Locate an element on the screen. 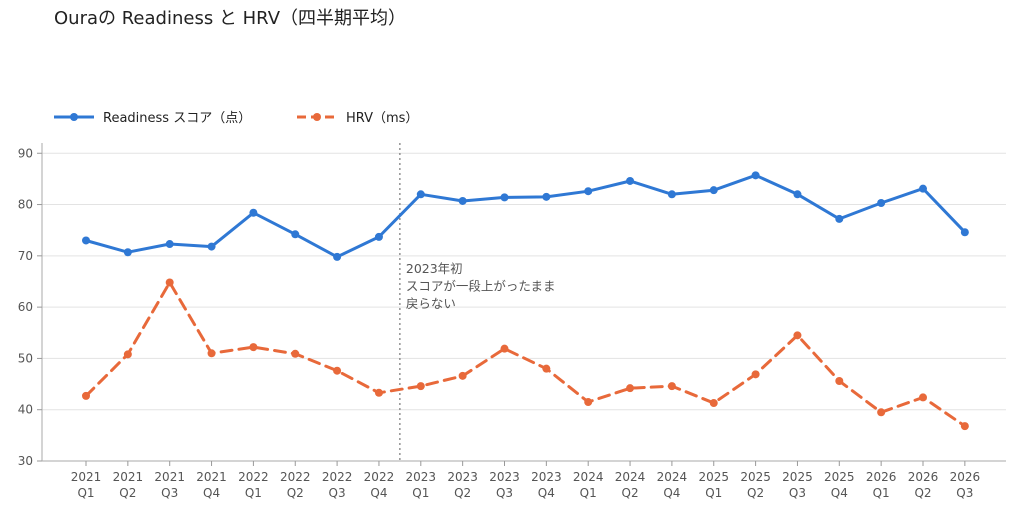  legend-label: HRV（ms） is located at coordinates (382, 118).